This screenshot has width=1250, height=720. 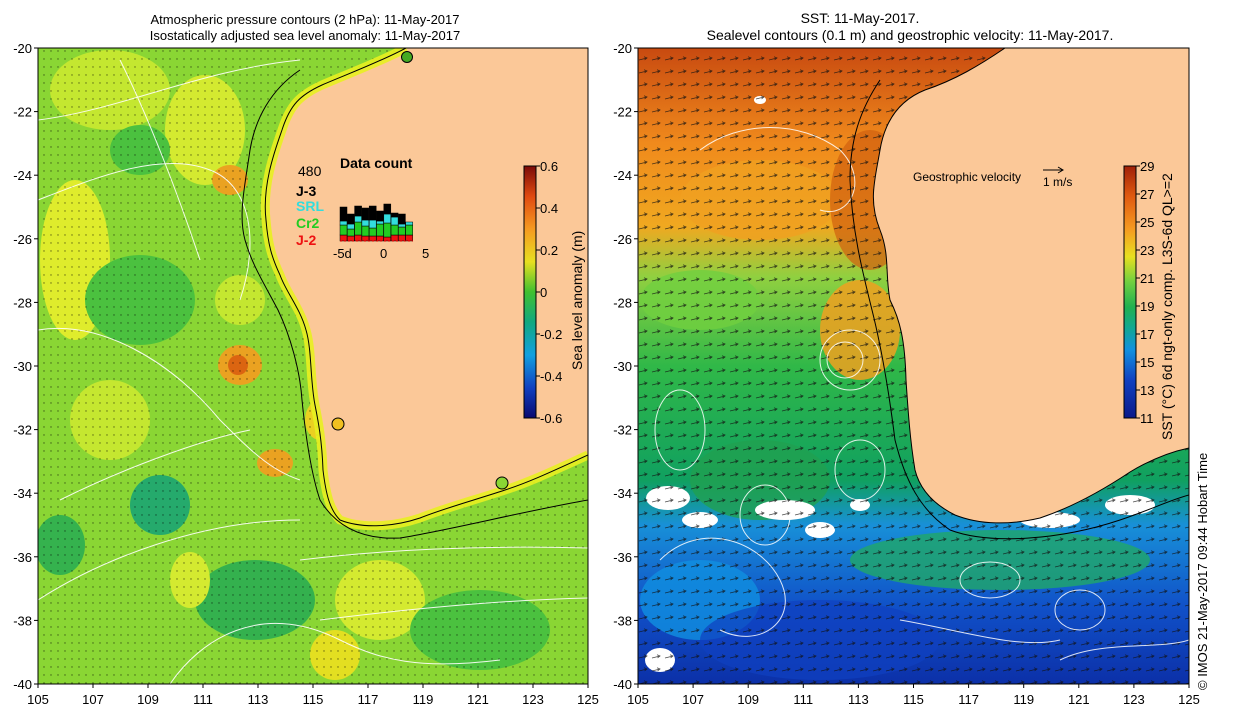 What do you see at coordinates (551, 334) in the screenshot?
I see `colorbar-tick-label: -0.2` at bounding box center [551, 334].